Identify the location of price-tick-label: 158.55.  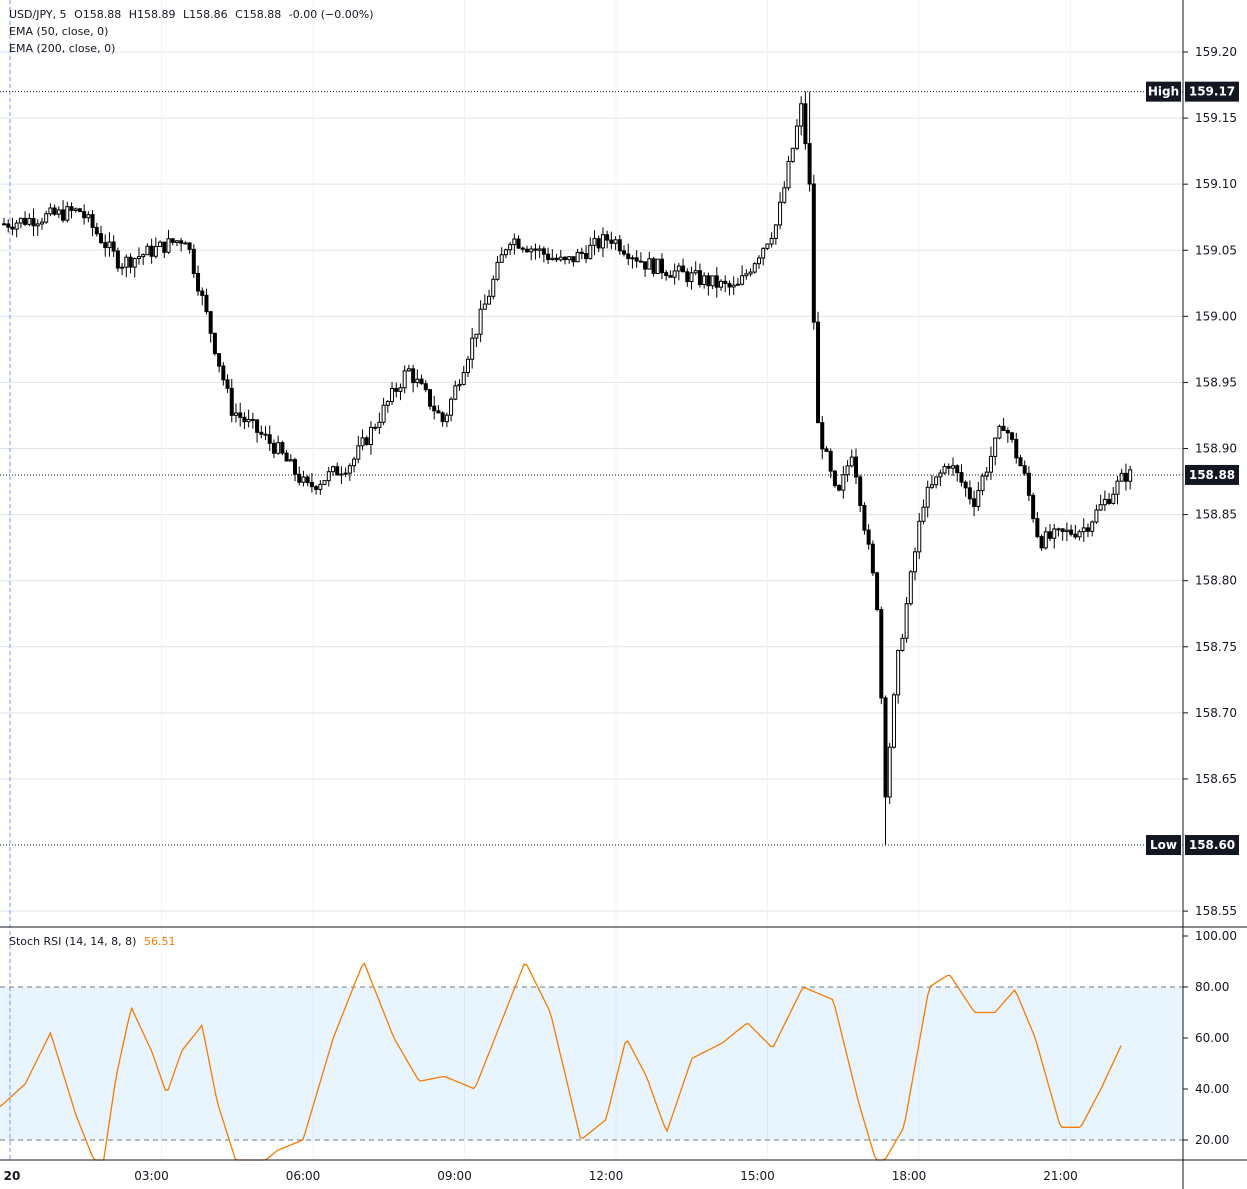
(1216, 911).